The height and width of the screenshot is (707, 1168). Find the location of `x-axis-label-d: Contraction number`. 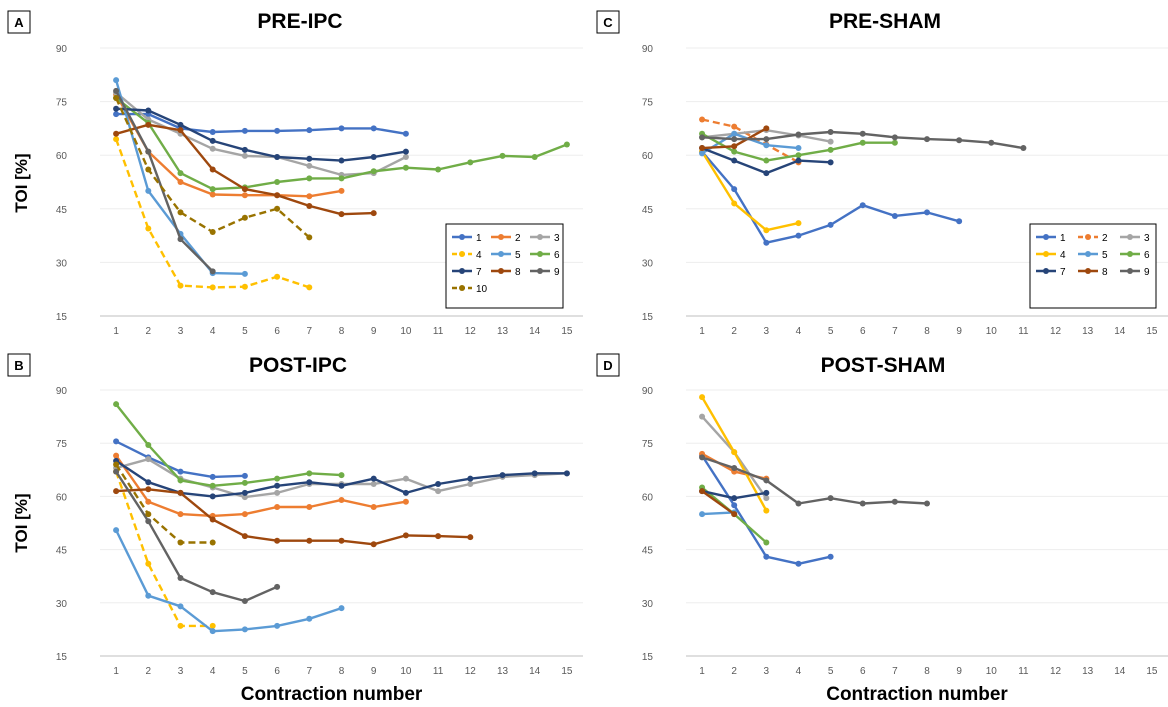

x-axis-label-d: Contraction number is located at coordinates (917, 694).